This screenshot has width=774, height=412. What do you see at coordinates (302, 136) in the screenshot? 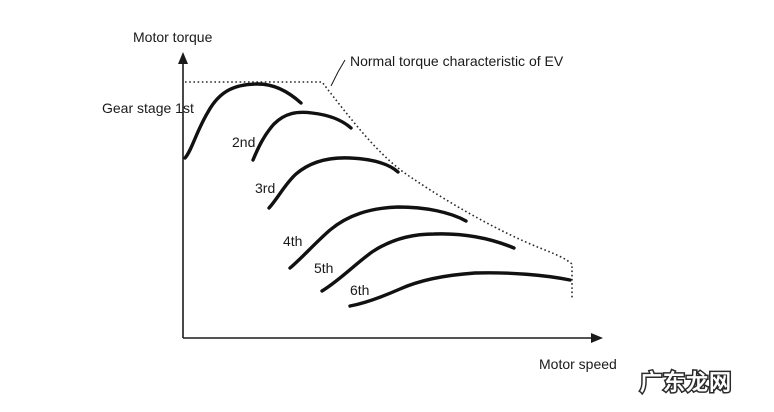
I see `gear-2-curve` at bounding box center [302, 136].